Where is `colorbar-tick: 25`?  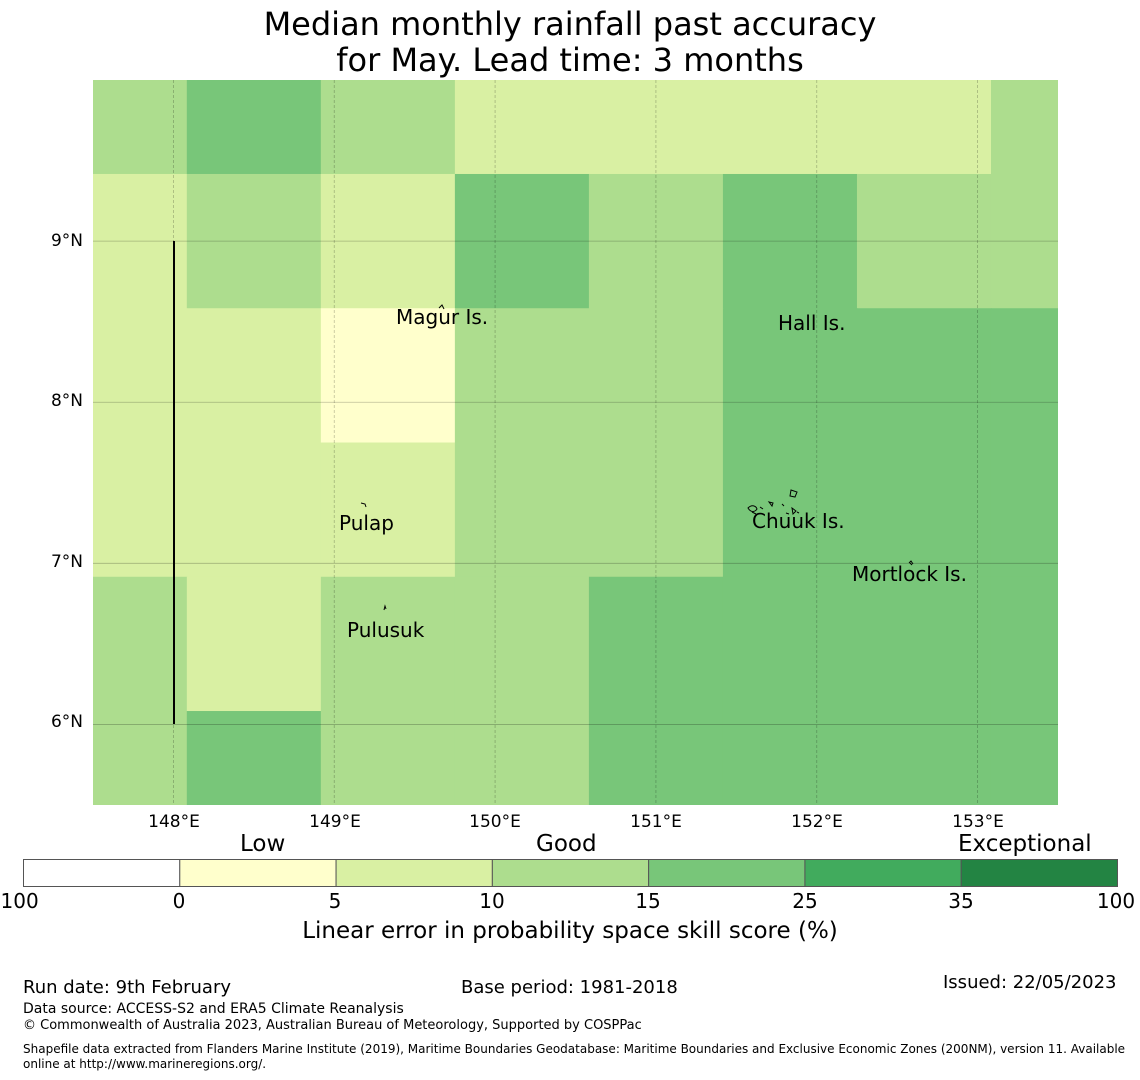
colorbar-tick: 25 is located at coordinates (805, 901).